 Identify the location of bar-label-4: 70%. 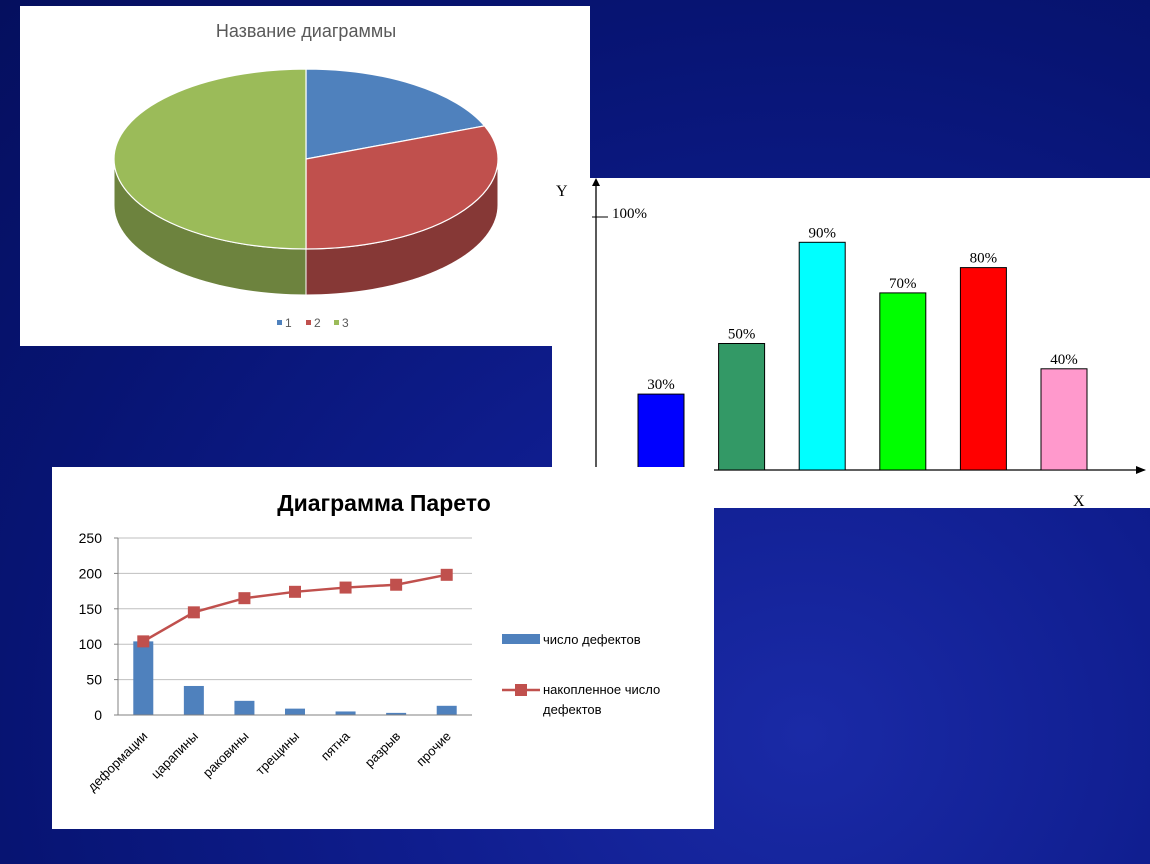
(903, 284).